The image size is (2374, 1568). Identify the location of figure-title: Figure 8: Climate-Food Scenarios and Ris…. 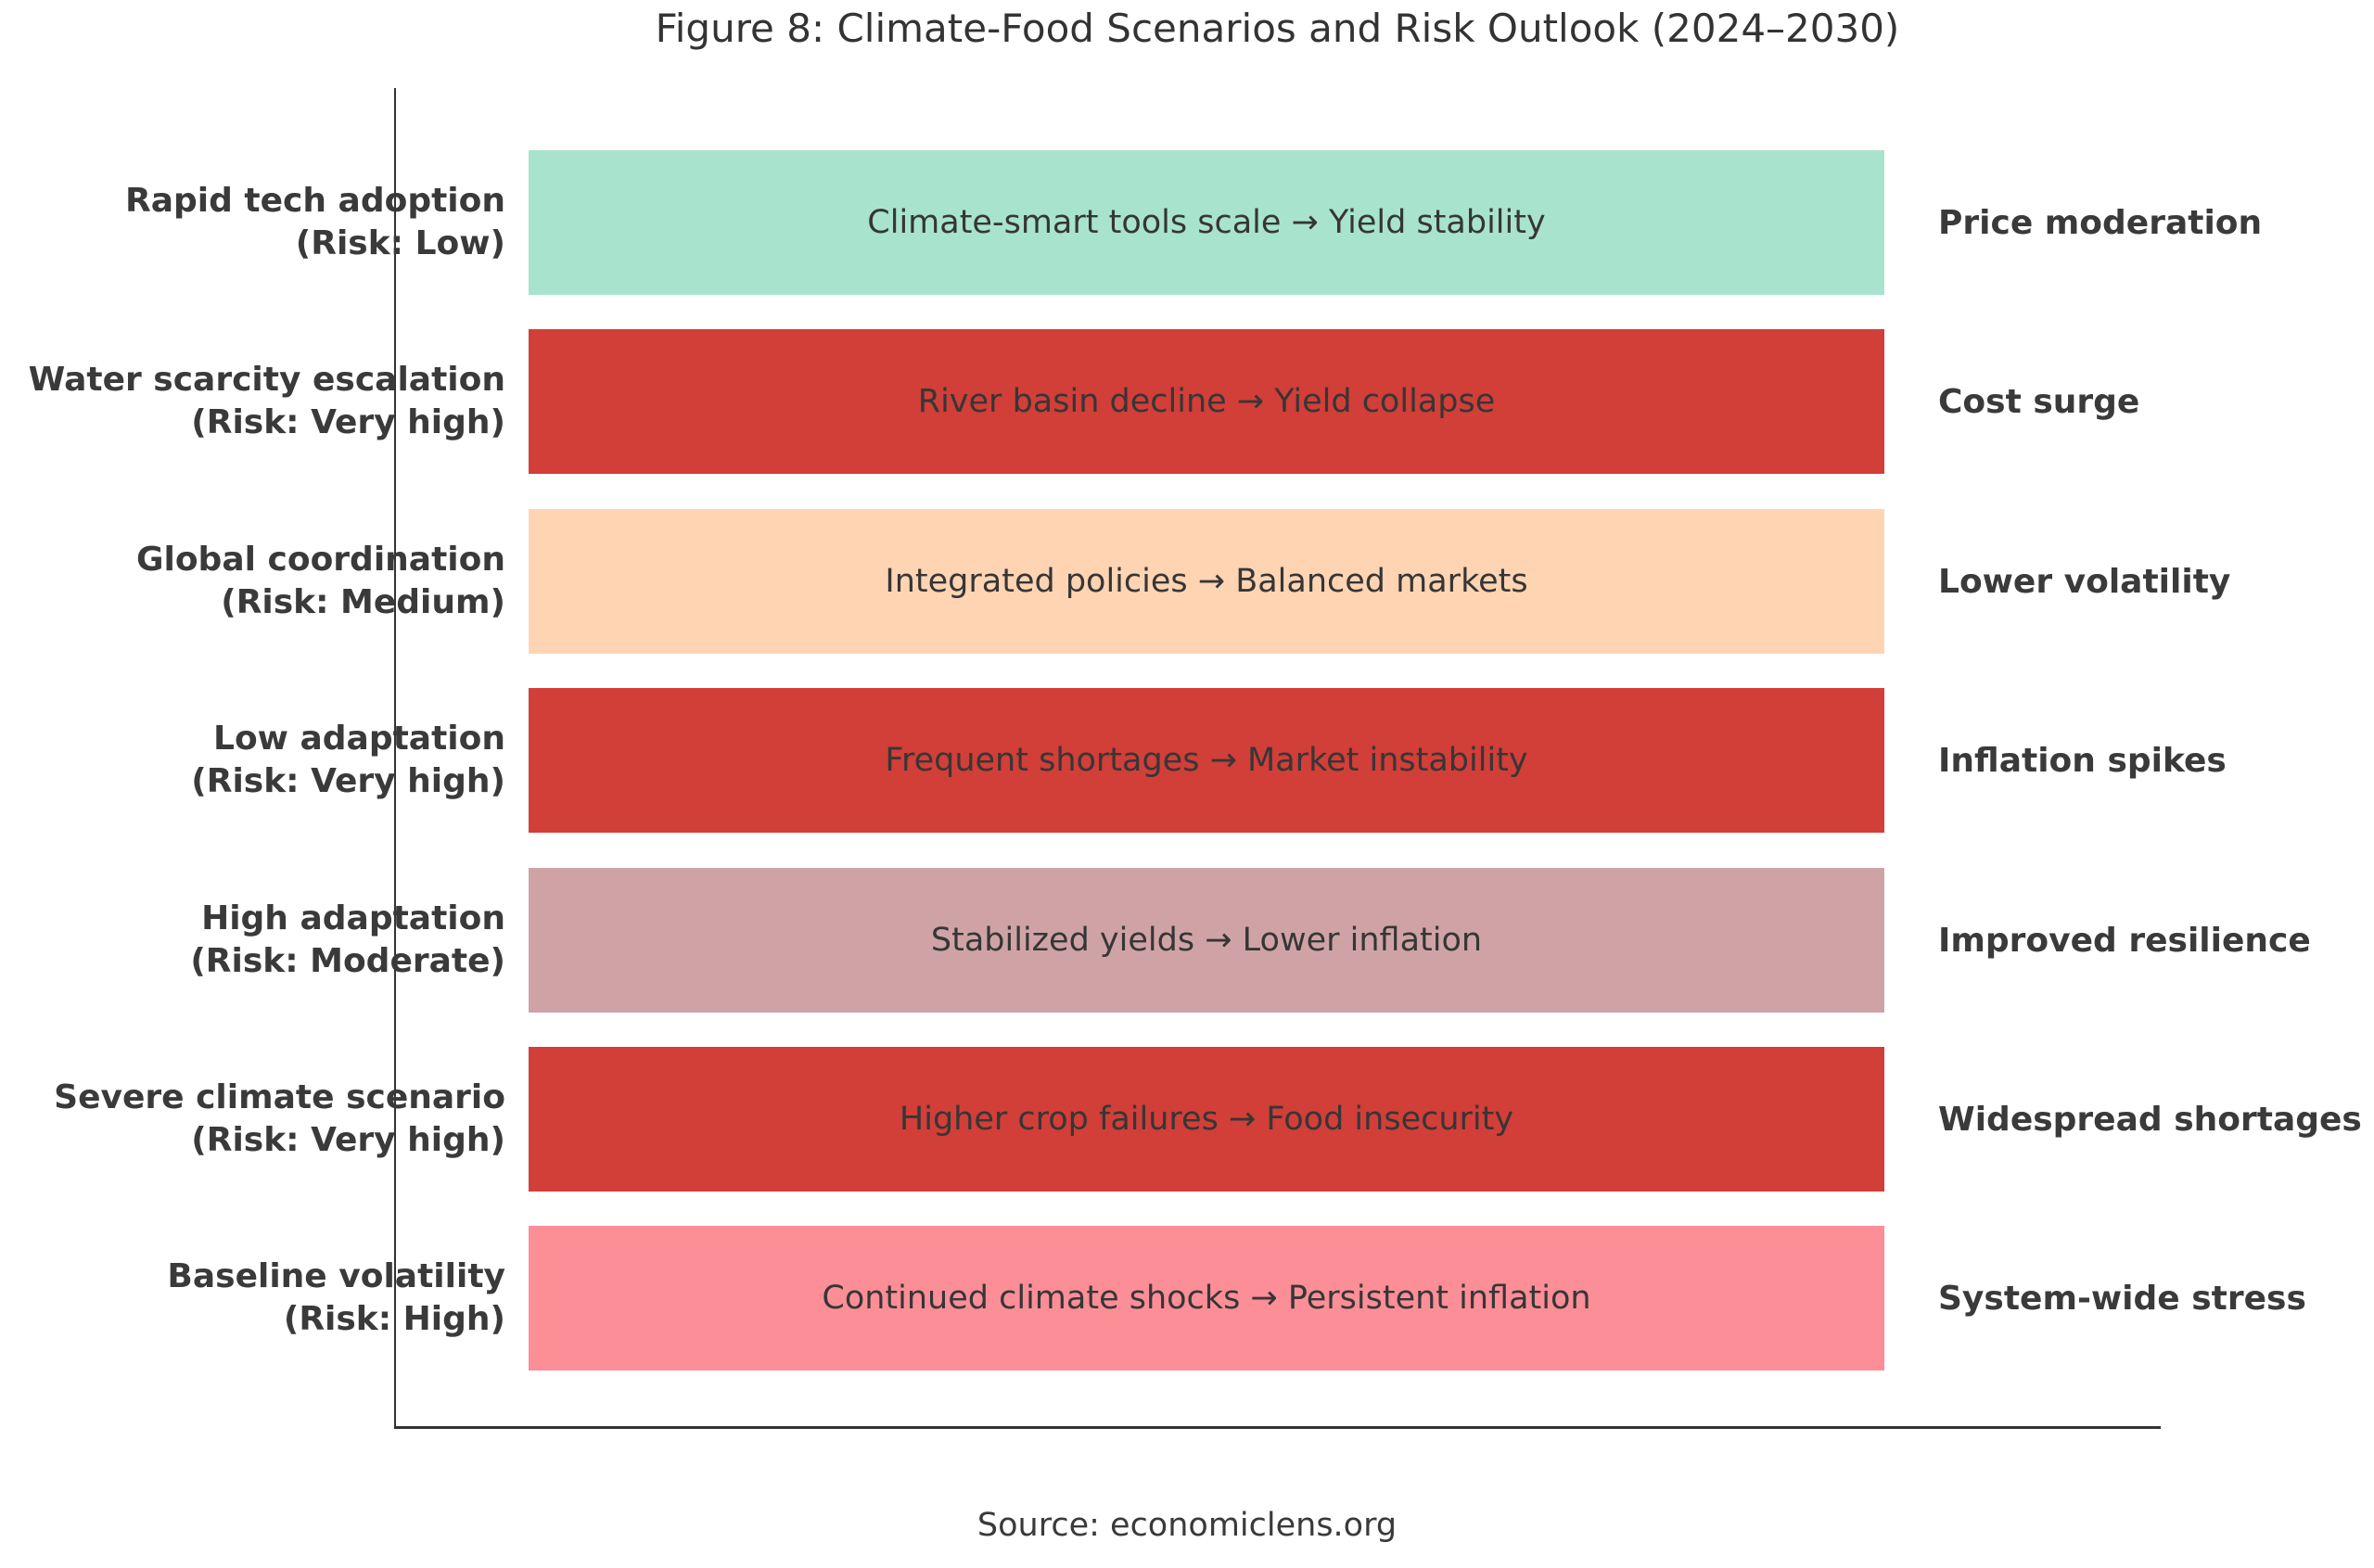
(1277, 28).